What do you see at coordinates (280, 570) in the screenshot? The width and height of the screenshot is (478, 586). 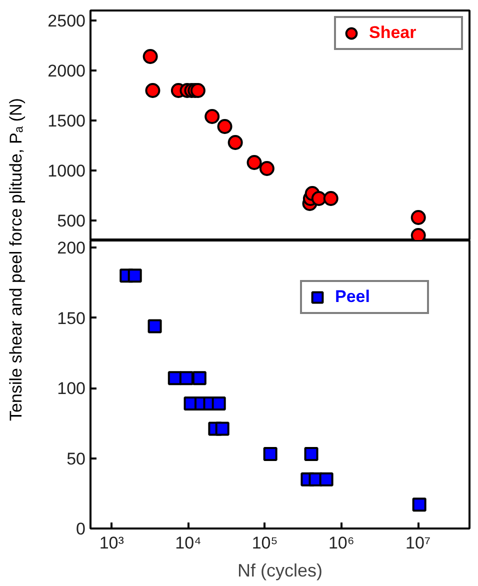 I see `x-axis-title: Nf (cycles)` at bounding box center [280, 570].